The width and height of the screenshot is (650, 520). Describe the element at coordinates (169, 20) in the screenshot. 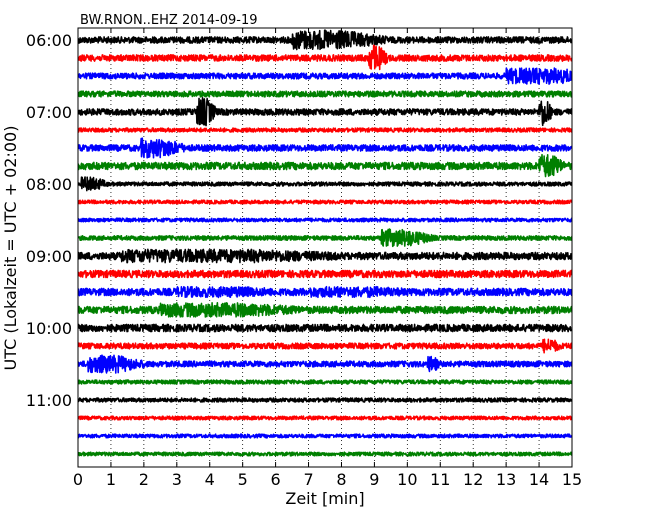

I see `chart-title: BW.RNON..EHZ 2014-09-19` at that location.